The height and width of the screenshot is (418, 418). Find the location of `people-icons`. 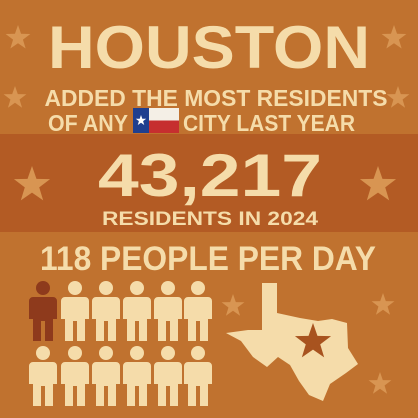

people-icons is located at coordinates (120, 343).